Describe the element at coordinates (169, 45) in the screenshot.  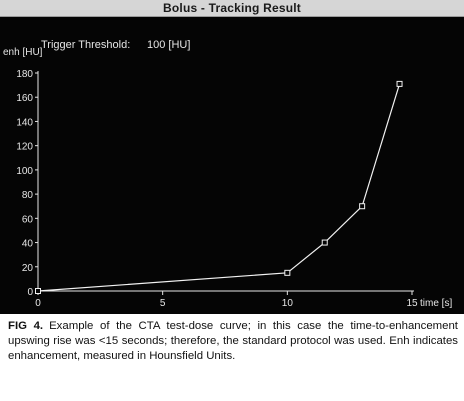
I see `trigger-threshold-value: 100 [HU]` at that location.